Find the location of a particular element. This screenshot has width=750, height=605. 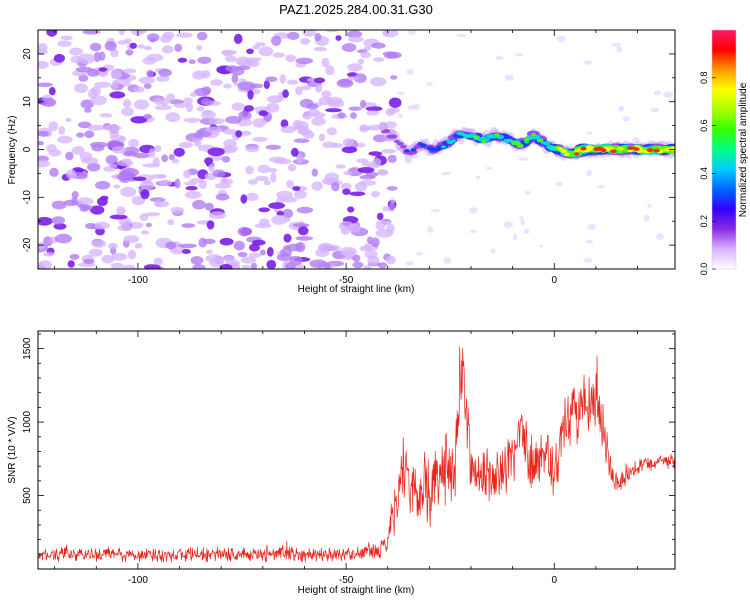

x-tick-label: -50 is located at coordinates (346, 280).